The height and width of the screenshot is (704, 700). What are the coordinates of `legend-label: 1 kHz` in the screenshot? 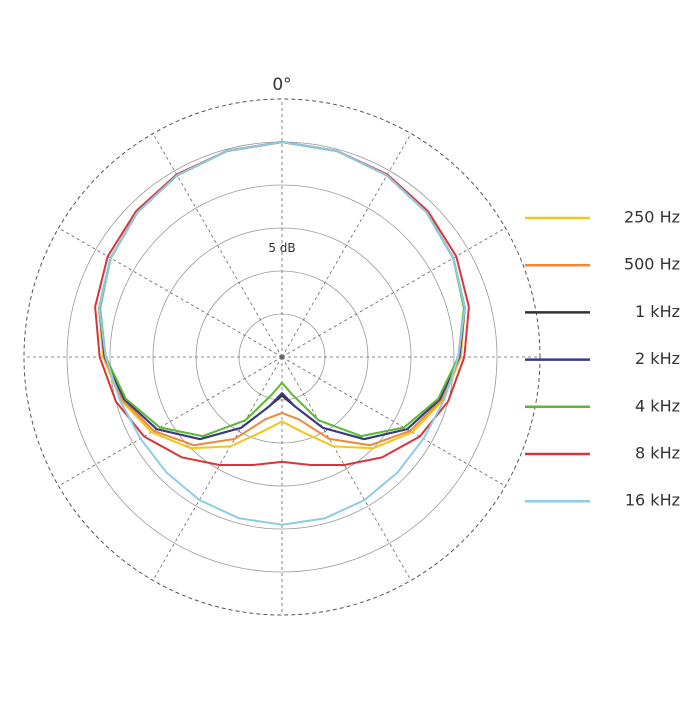 It's located at (657, 311).